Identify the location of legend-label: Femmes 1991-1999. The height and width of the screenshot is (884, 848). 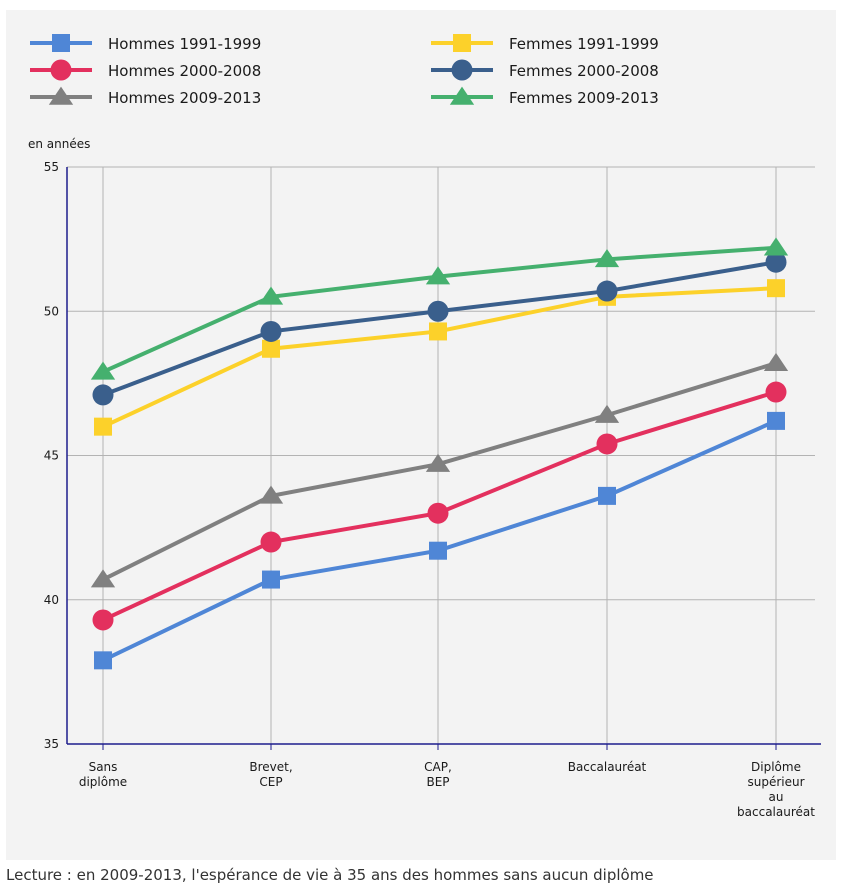
(584, 44).